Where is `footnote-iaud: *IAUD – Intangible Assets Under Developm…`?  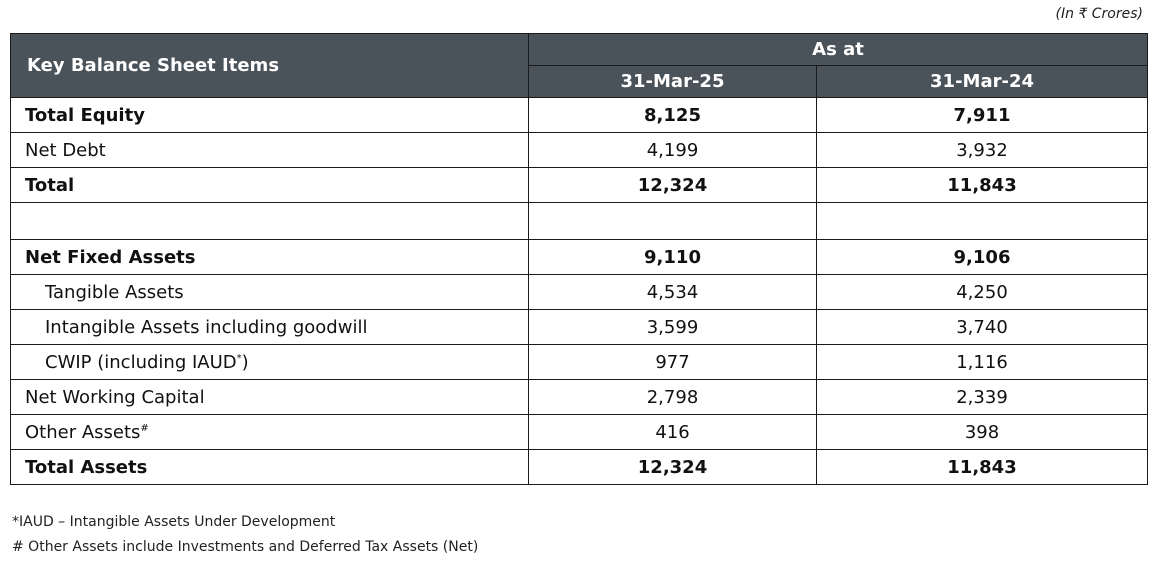 footnote-iaud: *IAUD – Intangible Assets Under Developm… is located at coordinates (174, 522).